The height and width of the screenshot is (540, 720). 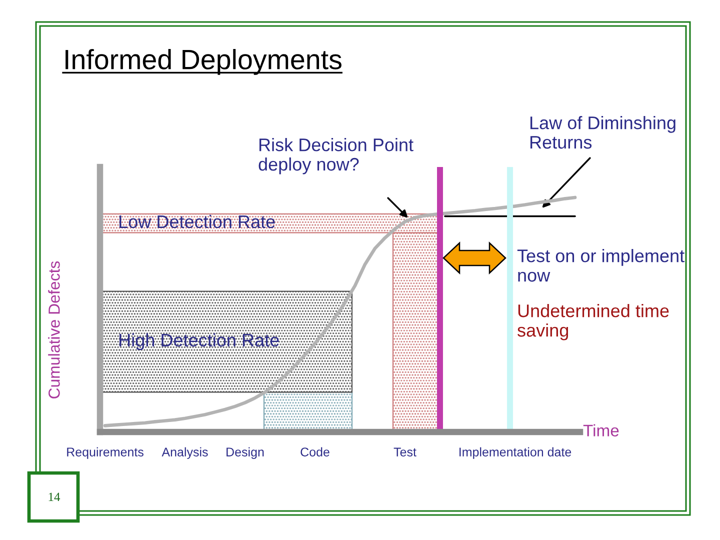 What do you see at coordinates (315, 451) in the screenshot?
I see `x-tick-label: Code` at bounding box center [315, 451].